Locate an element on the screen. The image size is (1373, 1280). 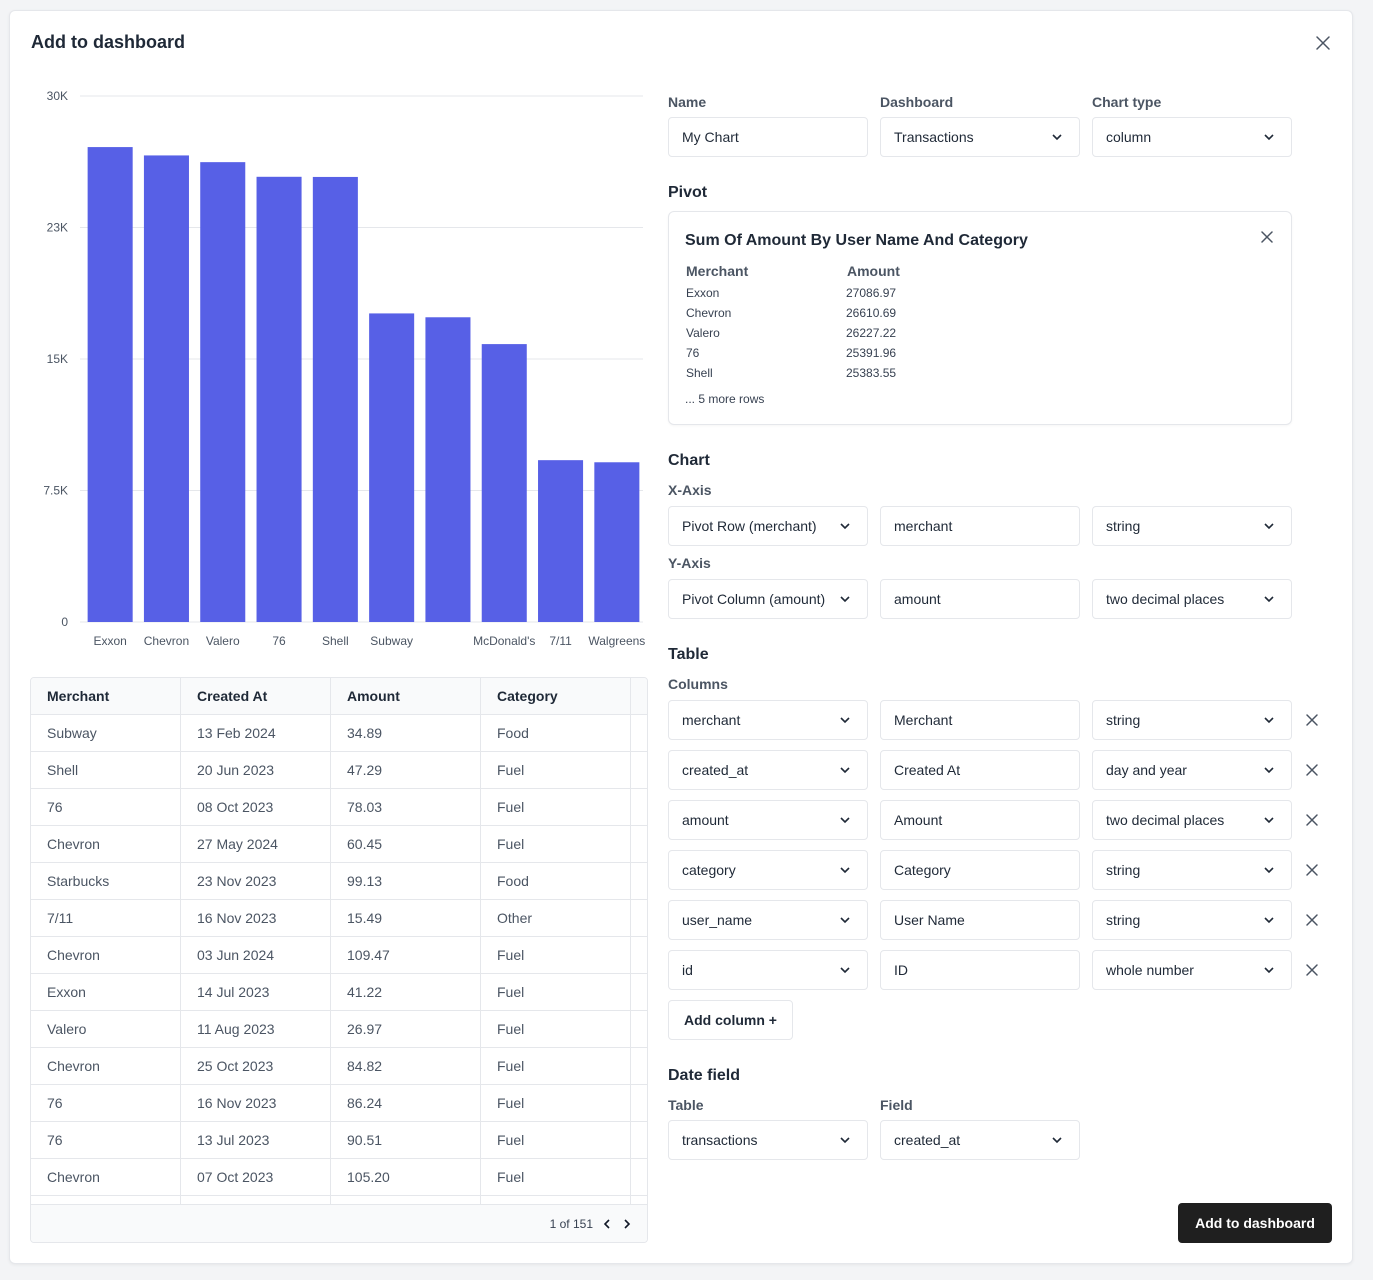
table-cell: Shell is located at coordinates (106, 770).